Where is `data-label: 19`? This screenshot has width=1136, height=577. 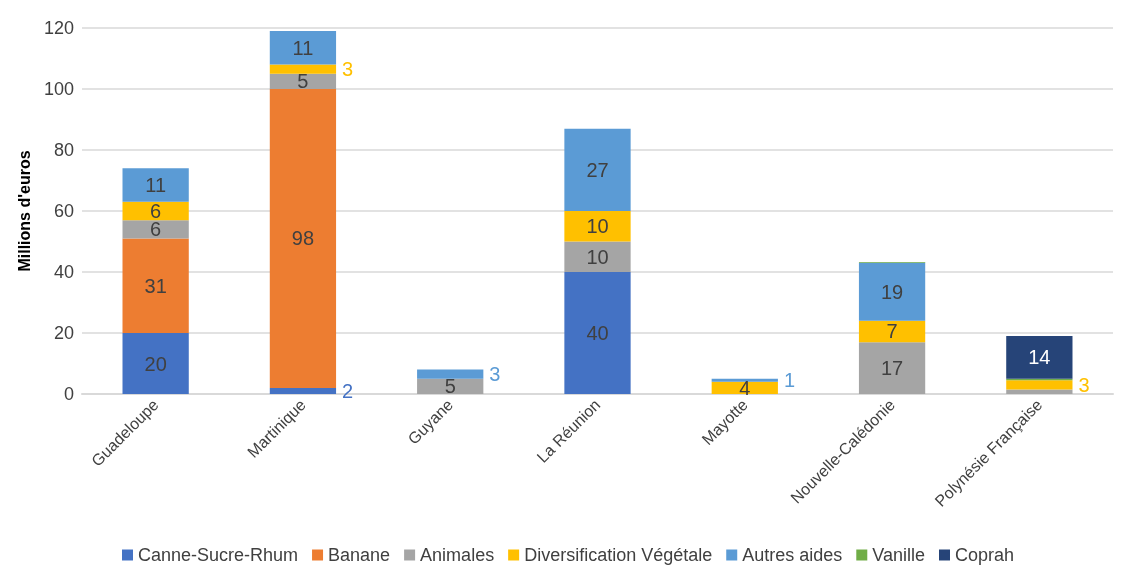 data-label: 19 is located at coordinates (892, 291).